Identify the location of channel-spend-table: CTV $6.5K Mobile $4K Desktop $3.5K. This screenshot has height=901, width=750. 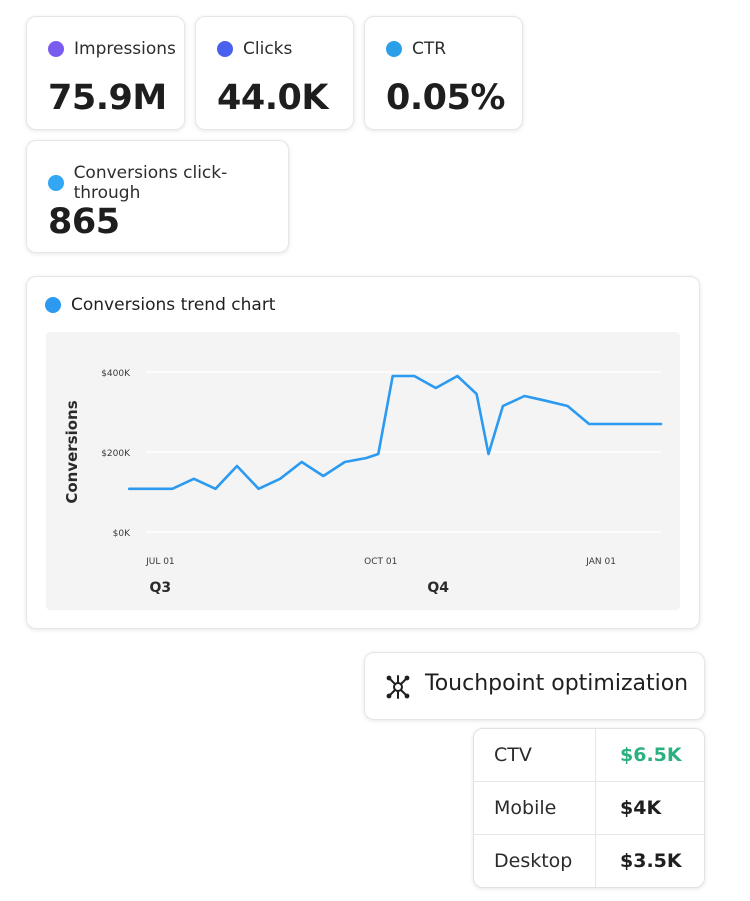
(589, 808).